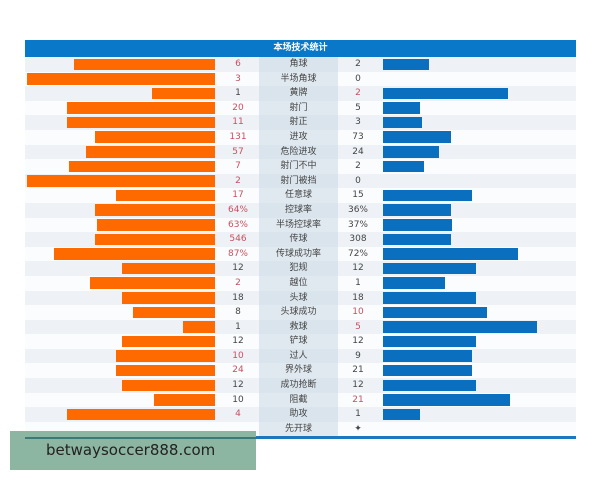 This screenshot has height=480, width=600. What do you see at coordinates (238, 136) in the screenshot?
I see `home-value: 131` at bounding box center [238, 136].